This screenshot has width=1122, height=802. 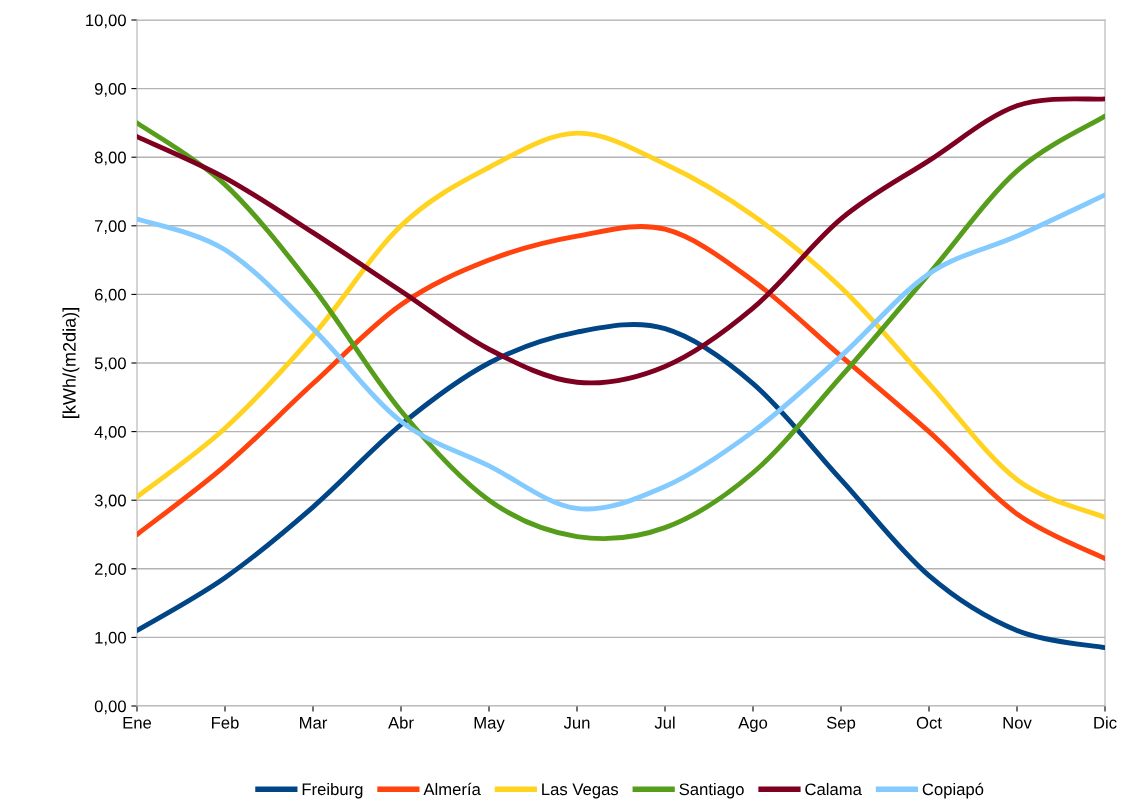 What do you see at coordinates (110, 707) in the screenshot?
I see `y-tick-label: 0,00` at bounding box center [110, 707].